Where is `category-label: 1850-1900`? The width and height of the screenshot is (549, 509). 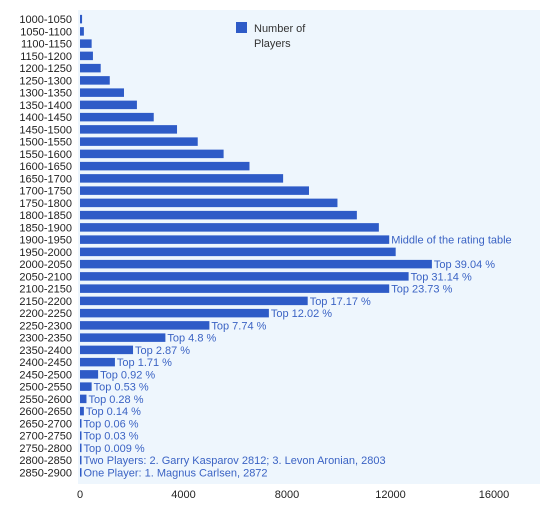
category-label: 1850-1900 is located at coordinates (45, 228).